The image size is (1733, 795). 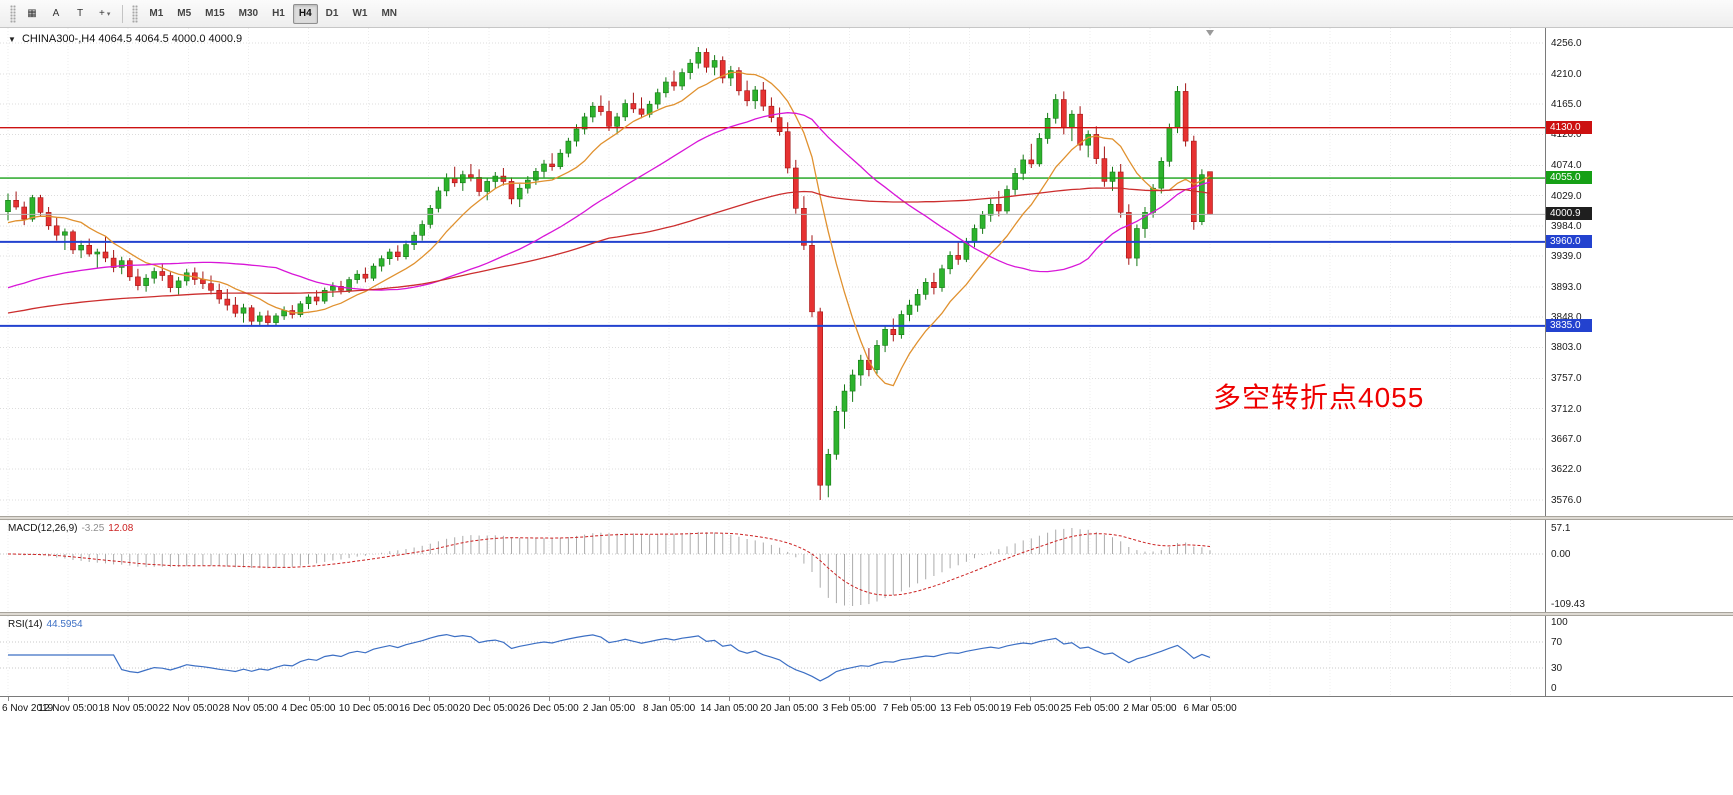 I want to click on time-label: 6 Nov 2019, so click(x=28, y=708).